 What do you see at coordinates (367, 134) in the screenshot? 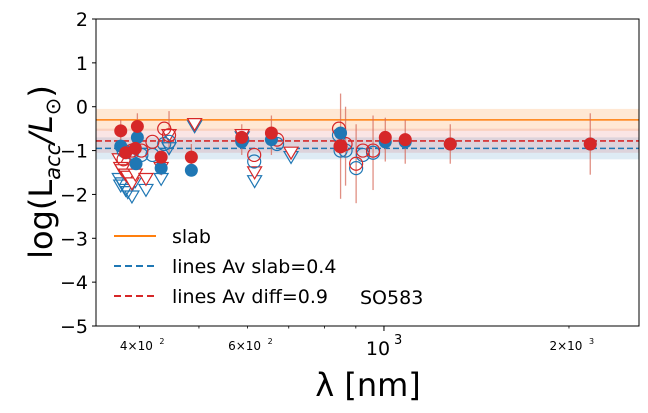
I see `uncertainty-bands` at bounding box center [367, 134].